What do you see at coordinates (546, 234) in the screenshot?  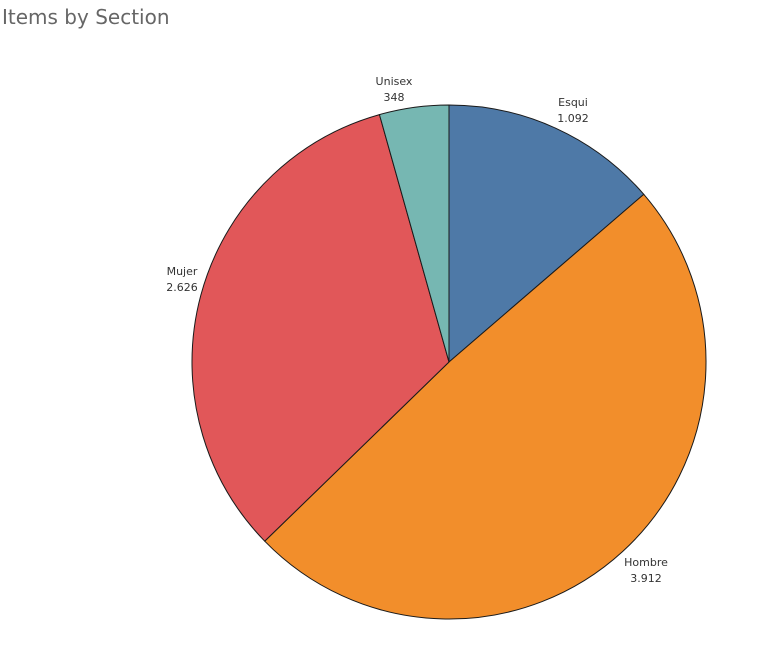 I see `pie-slice-esqui` at bounding box center [546, 234].